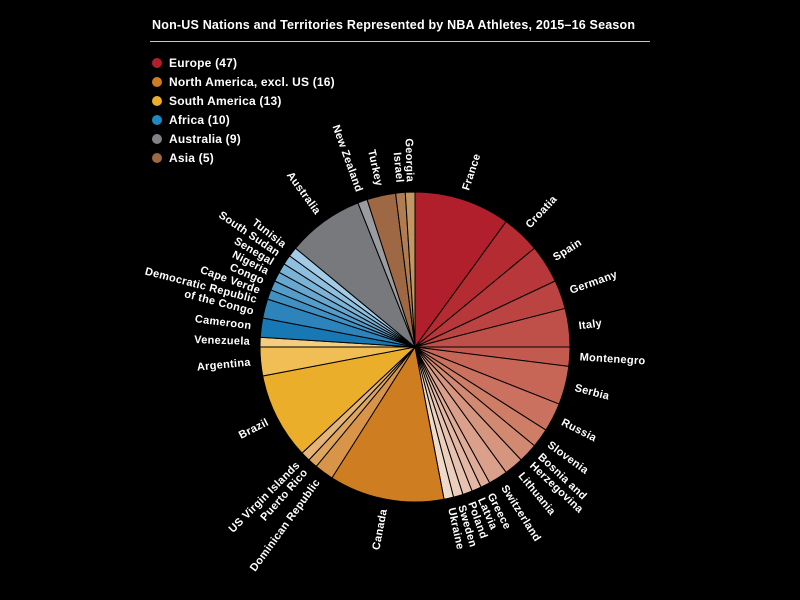  What do you see at coordinates (612, 359) in the screenshot?
I see `slice-label-montenegro: Montenegro` at bounding box center [612, 359].